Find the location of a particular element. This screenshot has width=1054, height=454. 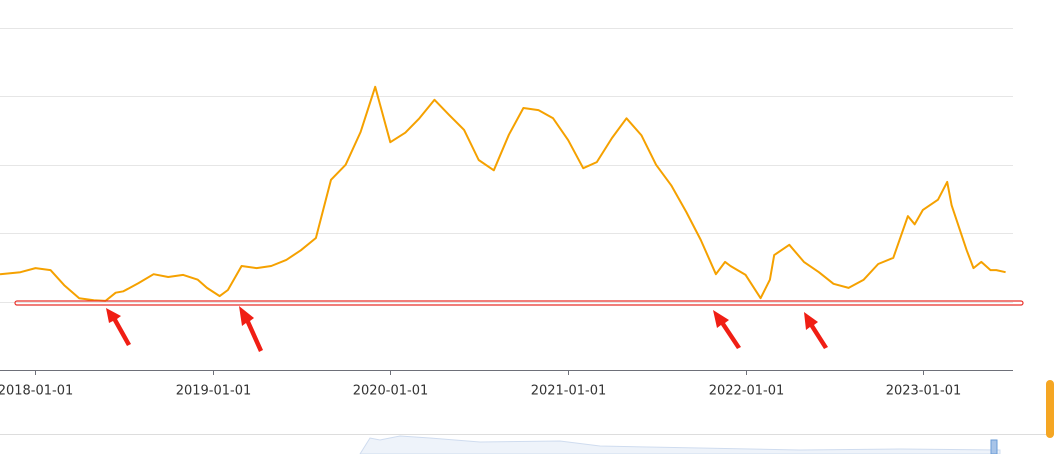

arrows is located at coordinates (467, 329).